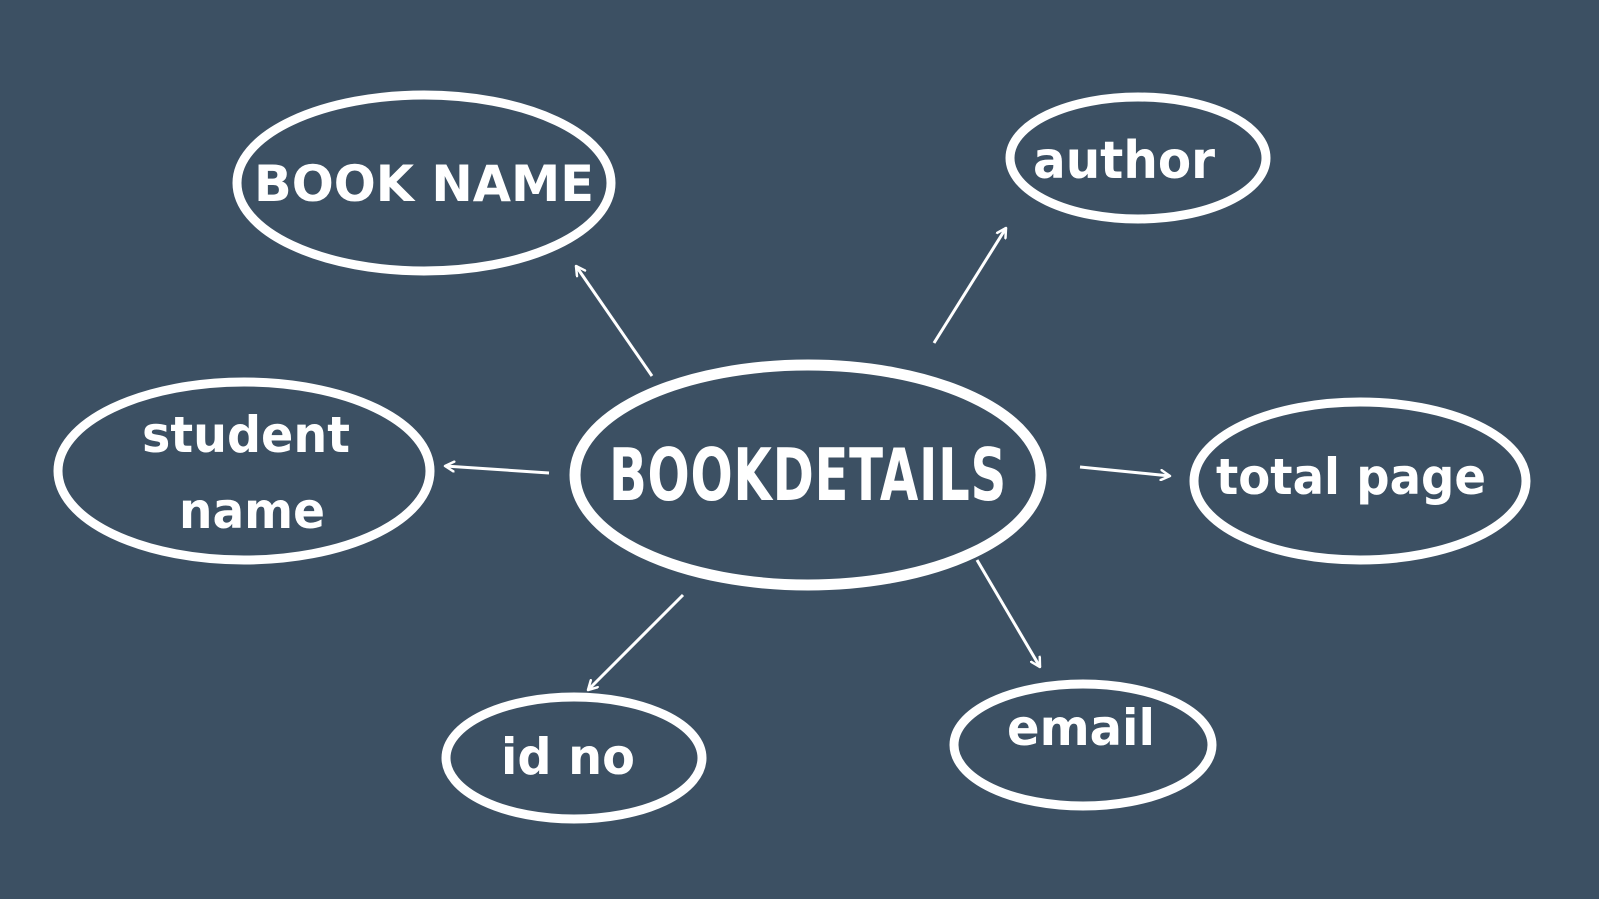  I want to click on node-student-name-line1: student, so click(246, 435).